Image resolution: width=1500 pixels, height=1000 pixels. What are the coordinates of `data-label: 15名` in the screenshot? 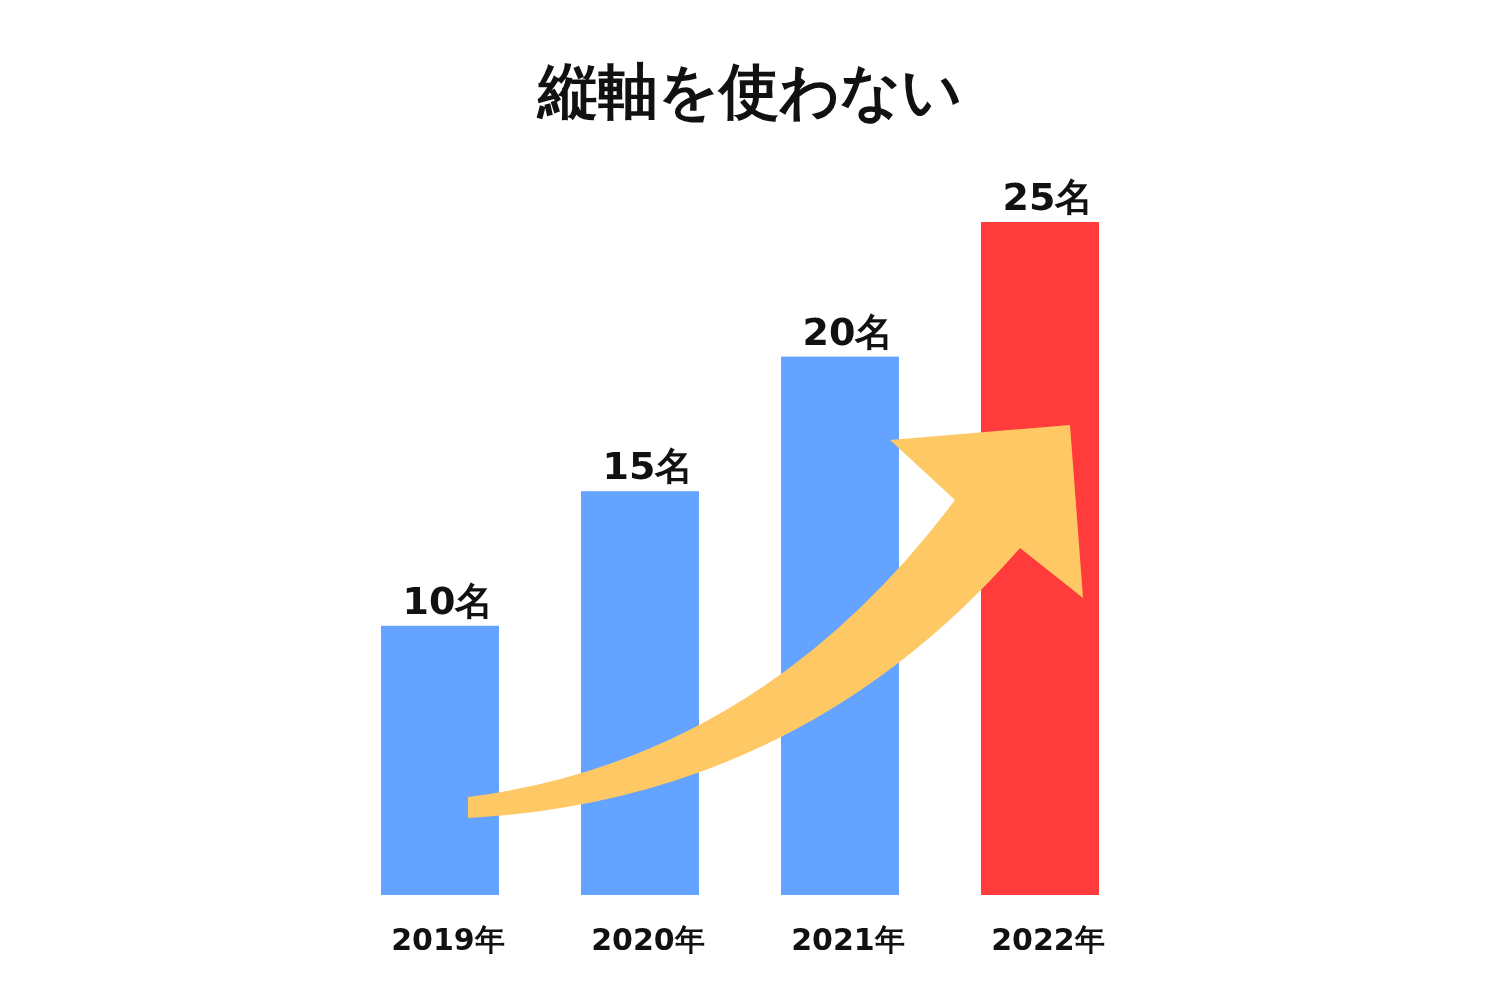 It's located at (648, 466).